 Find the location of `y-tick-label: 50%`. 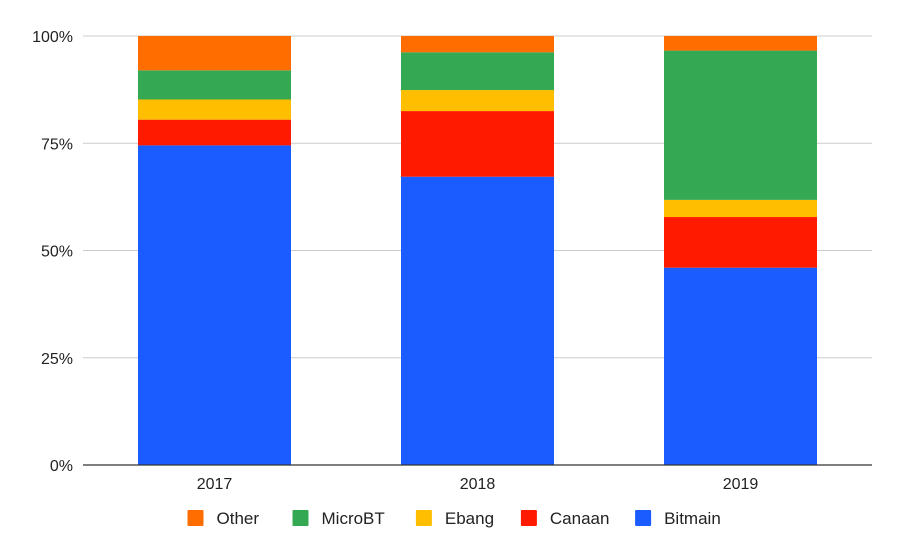

y-tick-label: 50% is located at coordinates (57, 252).